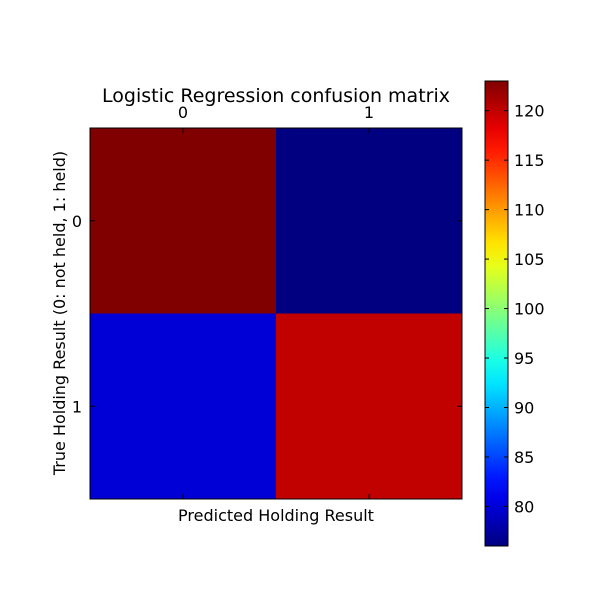 This screenshot has width=600, height=600. Describe the element at coordinates (529, 259) in the screenshot. I see `colorbar-tick-label: 105` at that location.